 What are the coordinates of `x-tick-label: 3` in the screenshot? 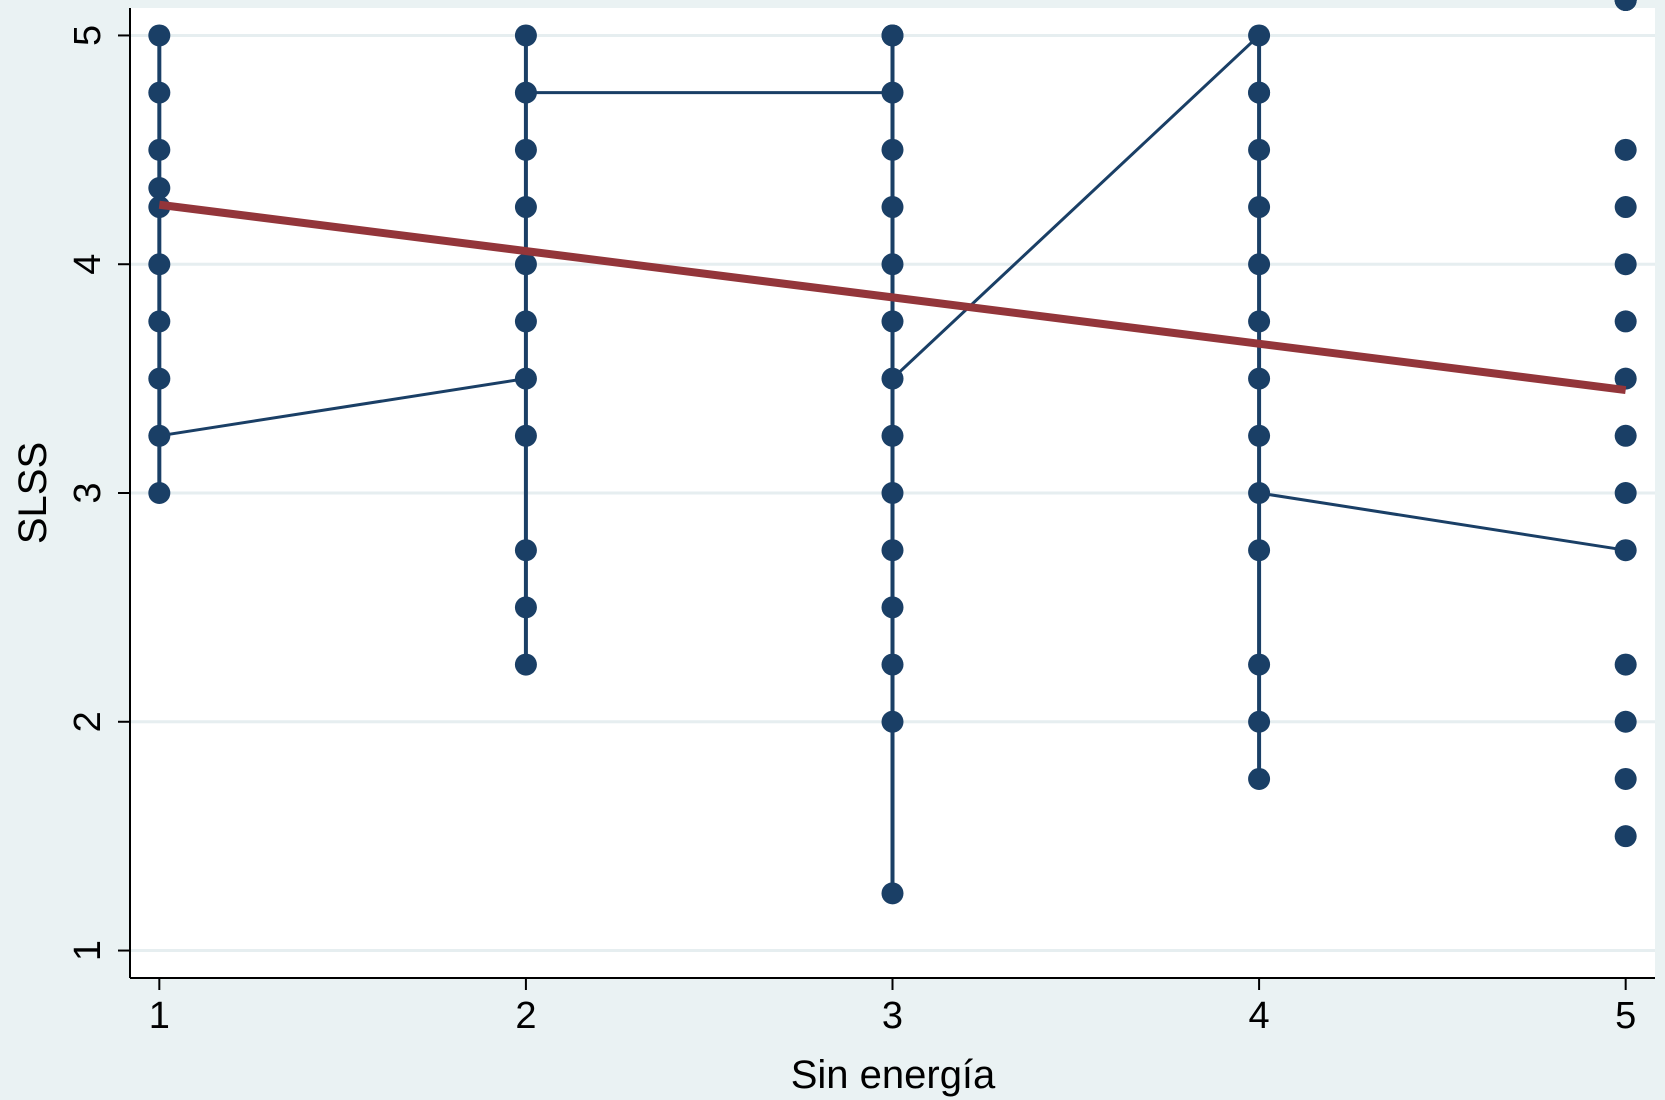 It's located at (892, 1016).